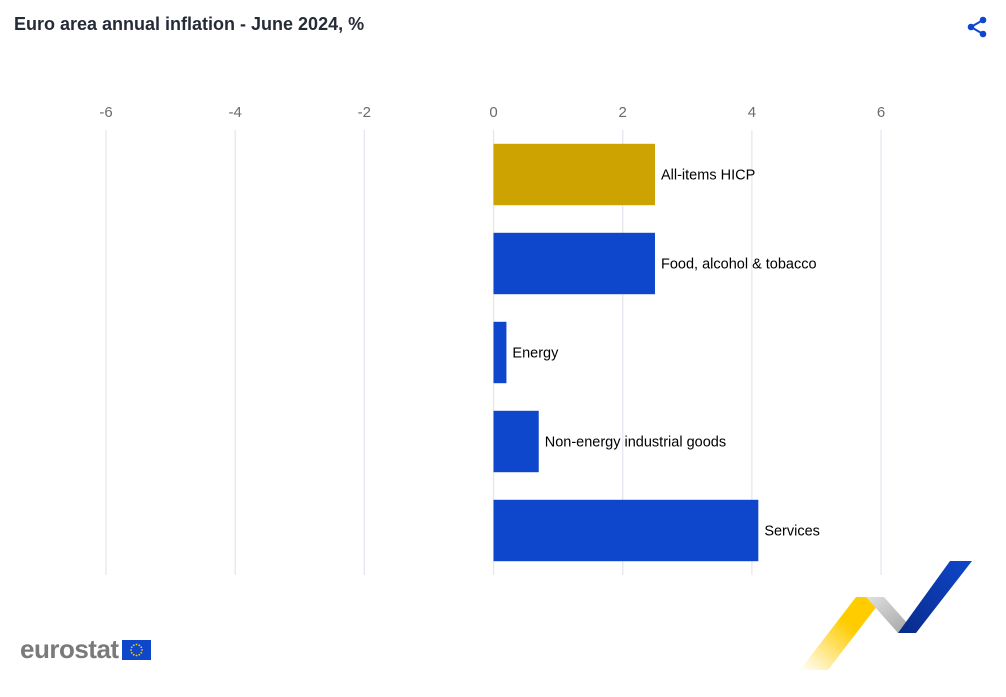 This screenshot has height=697, width=1006. Describe the element at coordinates (635, 443) in the screenshot. I see `bar-label: Non-energy industrial goods` at that location.